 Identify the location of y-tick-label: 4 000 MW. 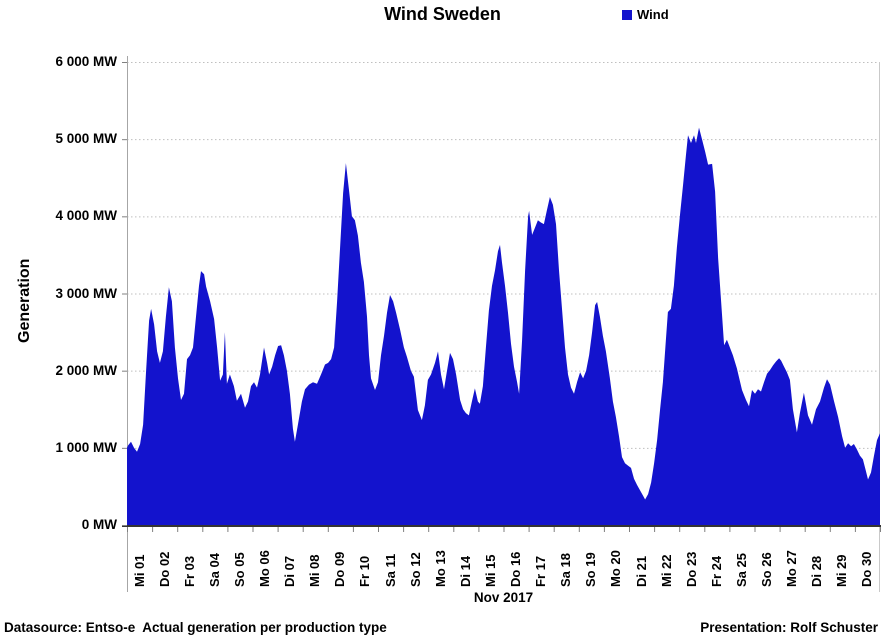
(86, 216).